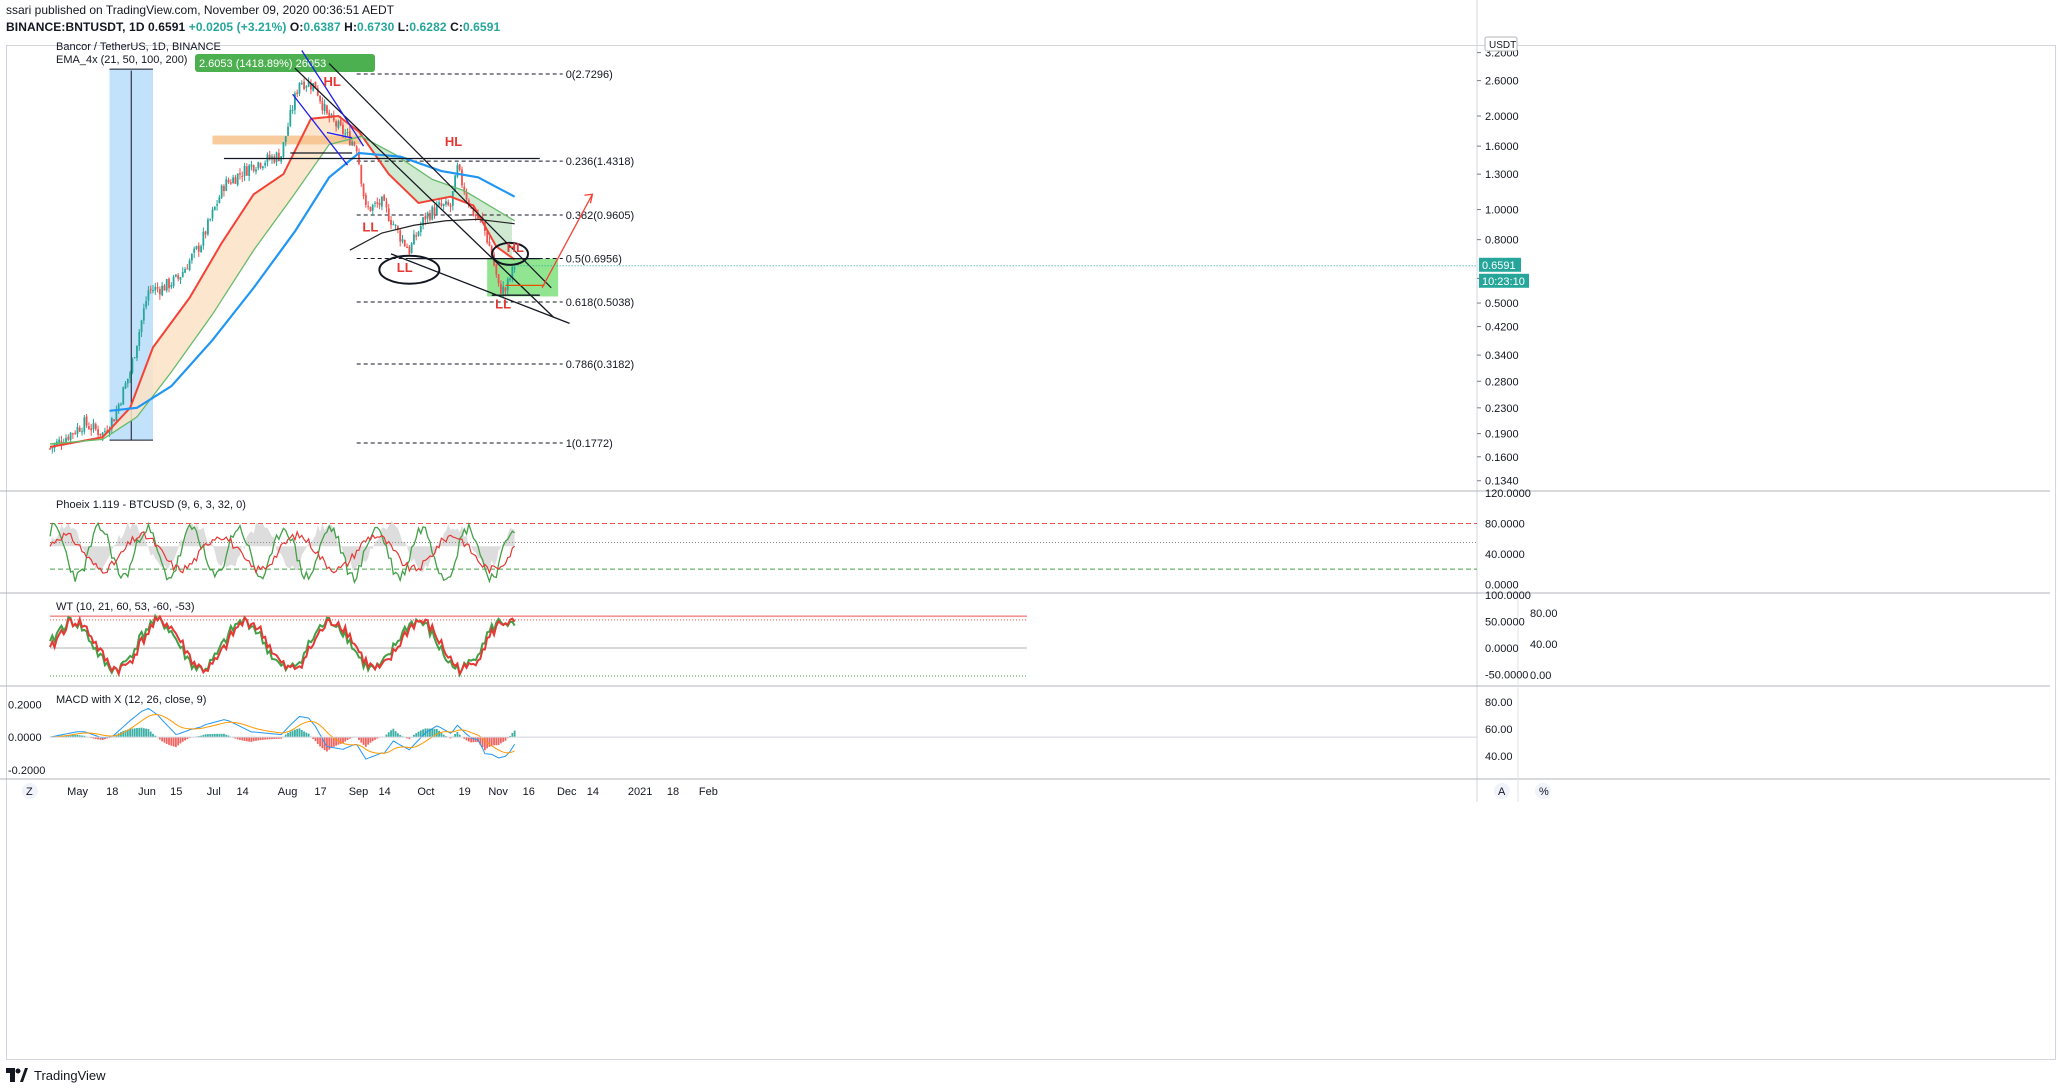 The height and width of the screenshot is (1091, 2062). I want to click on axis-button-%, so click(1543, 791).